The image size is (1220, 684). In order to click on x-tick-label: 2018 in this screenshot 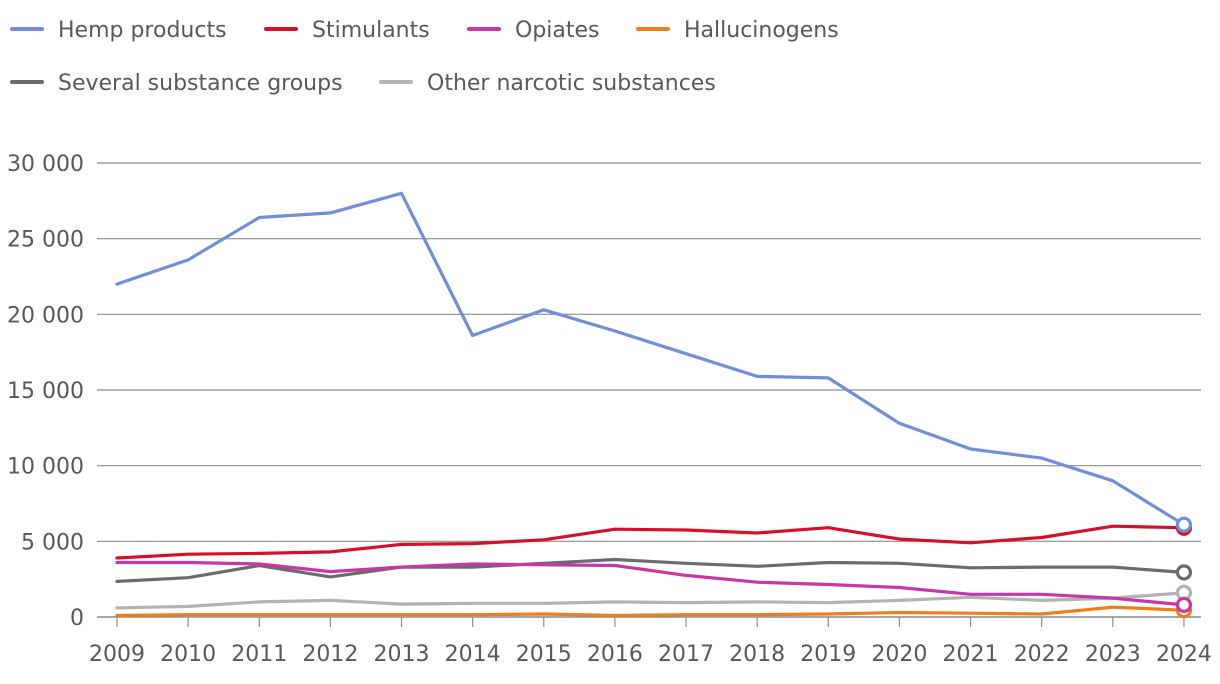, I will do `click(757, 654)`.